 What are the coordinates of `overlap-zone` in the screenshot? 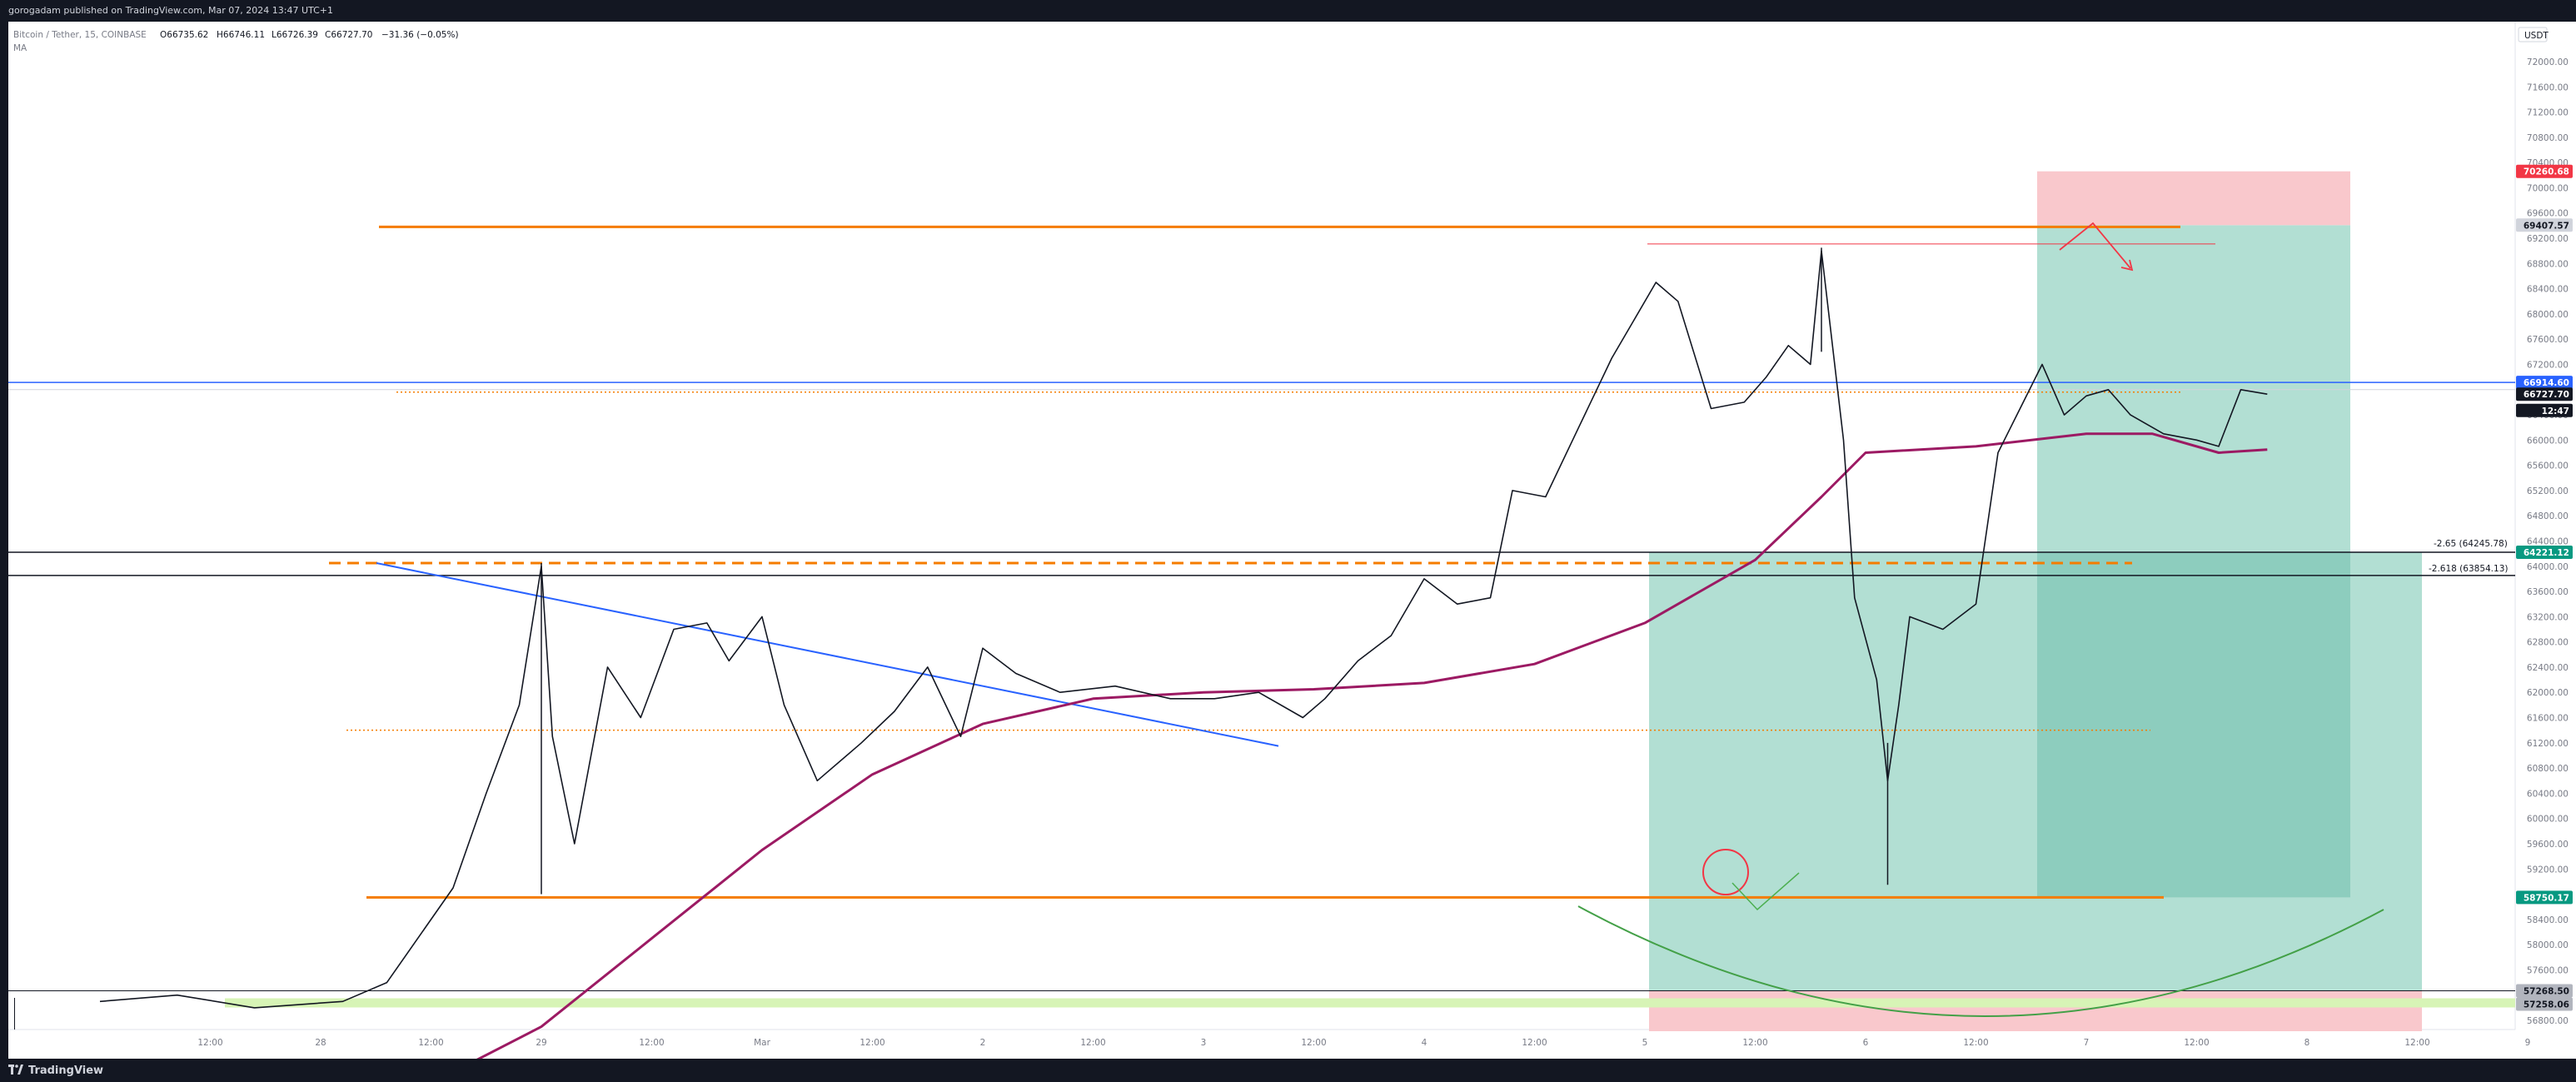 It's located at (2193, 725).